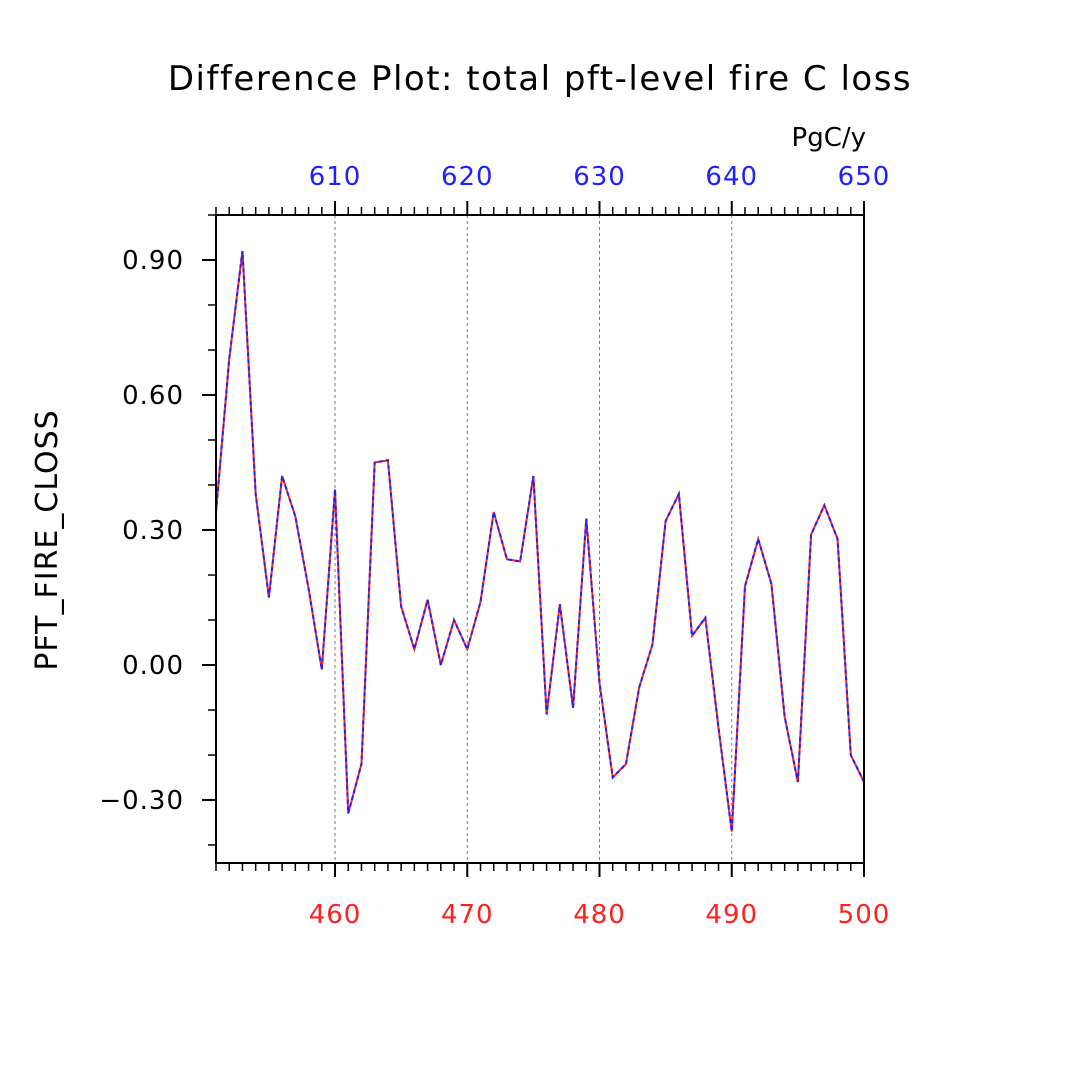  What do you see at coordinates (731, 915) in the screenshot?
I see `x-tick-label-bottom: 490` at bounding box center [731, 915].